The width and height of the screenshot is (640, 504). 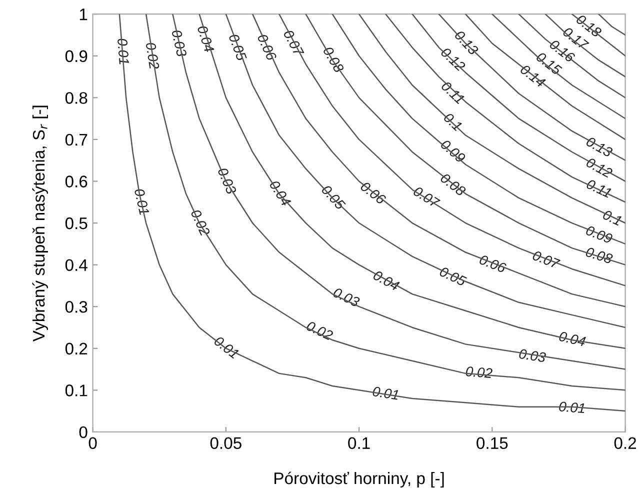 I want to click on y-tick-label: 0.3, so click(x=76, y=306).